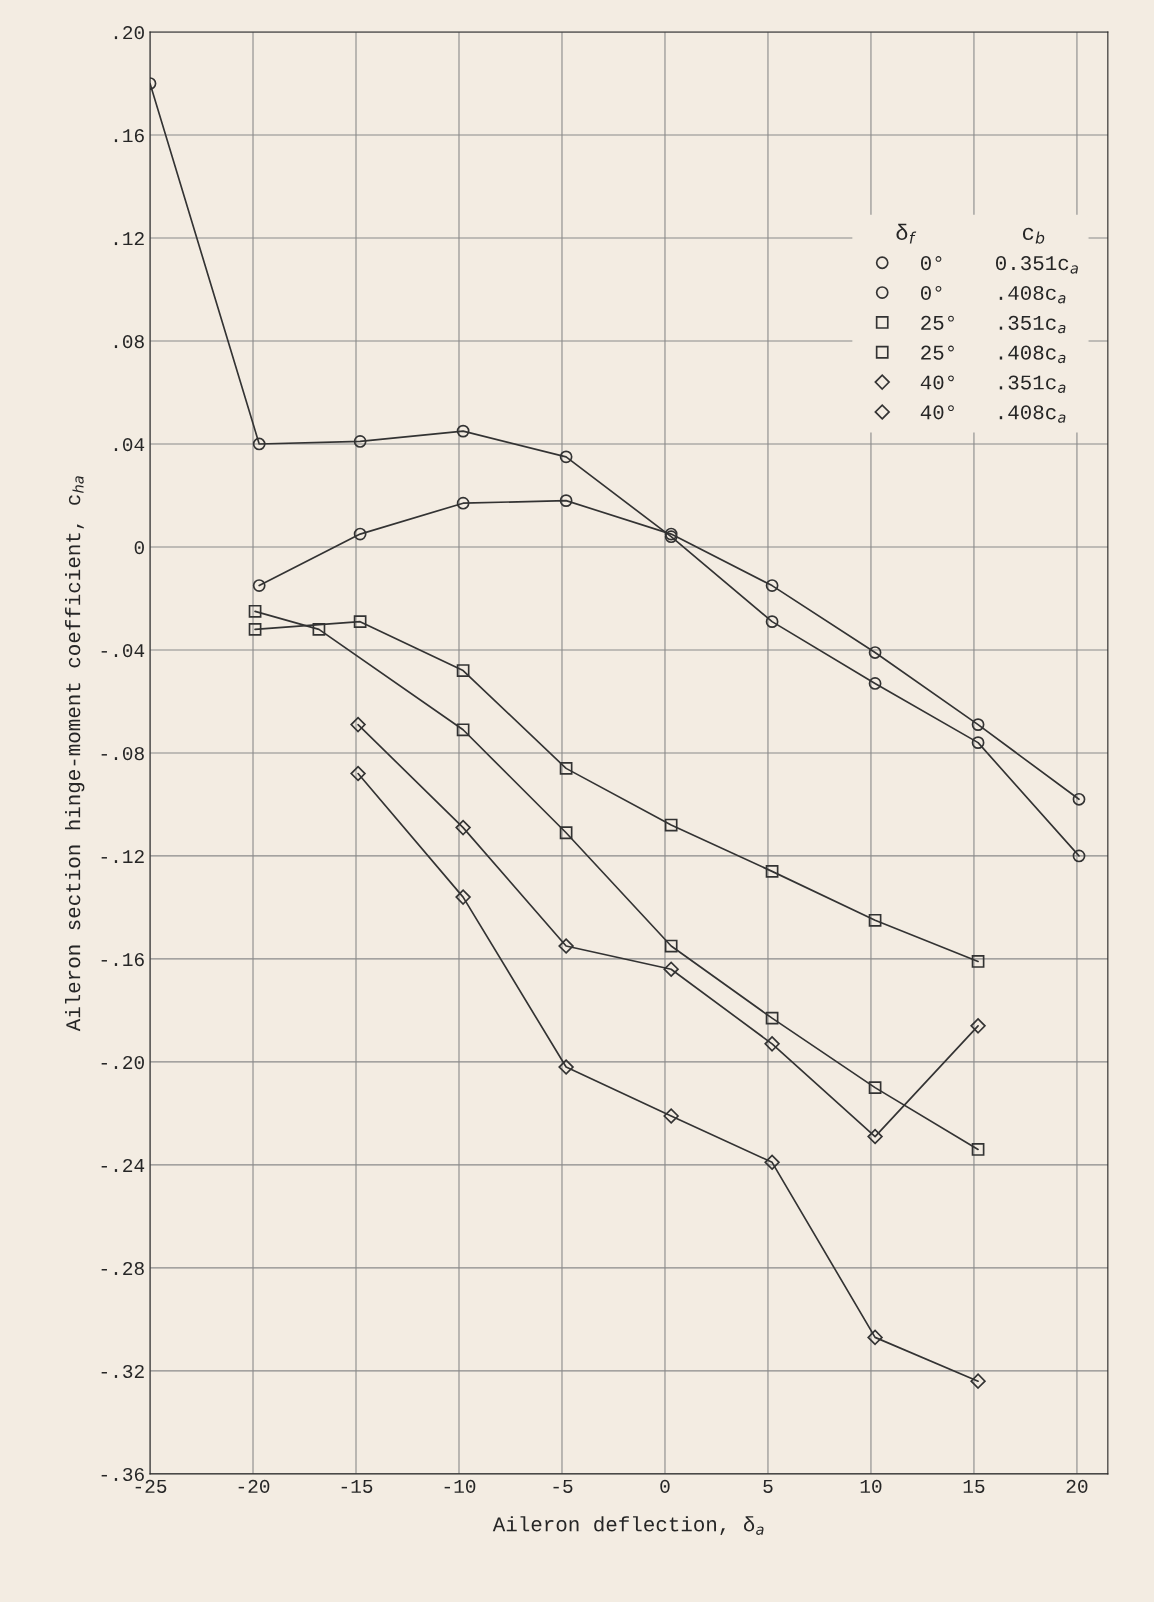 The height and width of the screenshot is (1602, 1154). What do you see at coordinates (123, 1165) in the screenshot?
I see `y-tick-label: -.24` at bounding box center [123, 1165].